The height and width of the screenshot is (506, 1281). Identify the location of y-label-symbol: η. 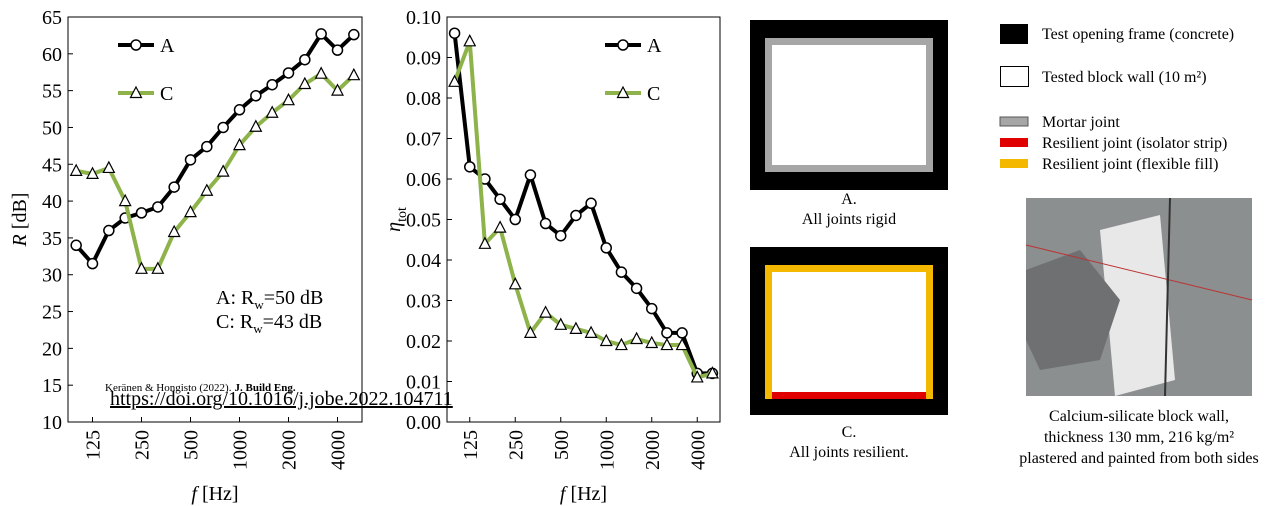
(394, 227).